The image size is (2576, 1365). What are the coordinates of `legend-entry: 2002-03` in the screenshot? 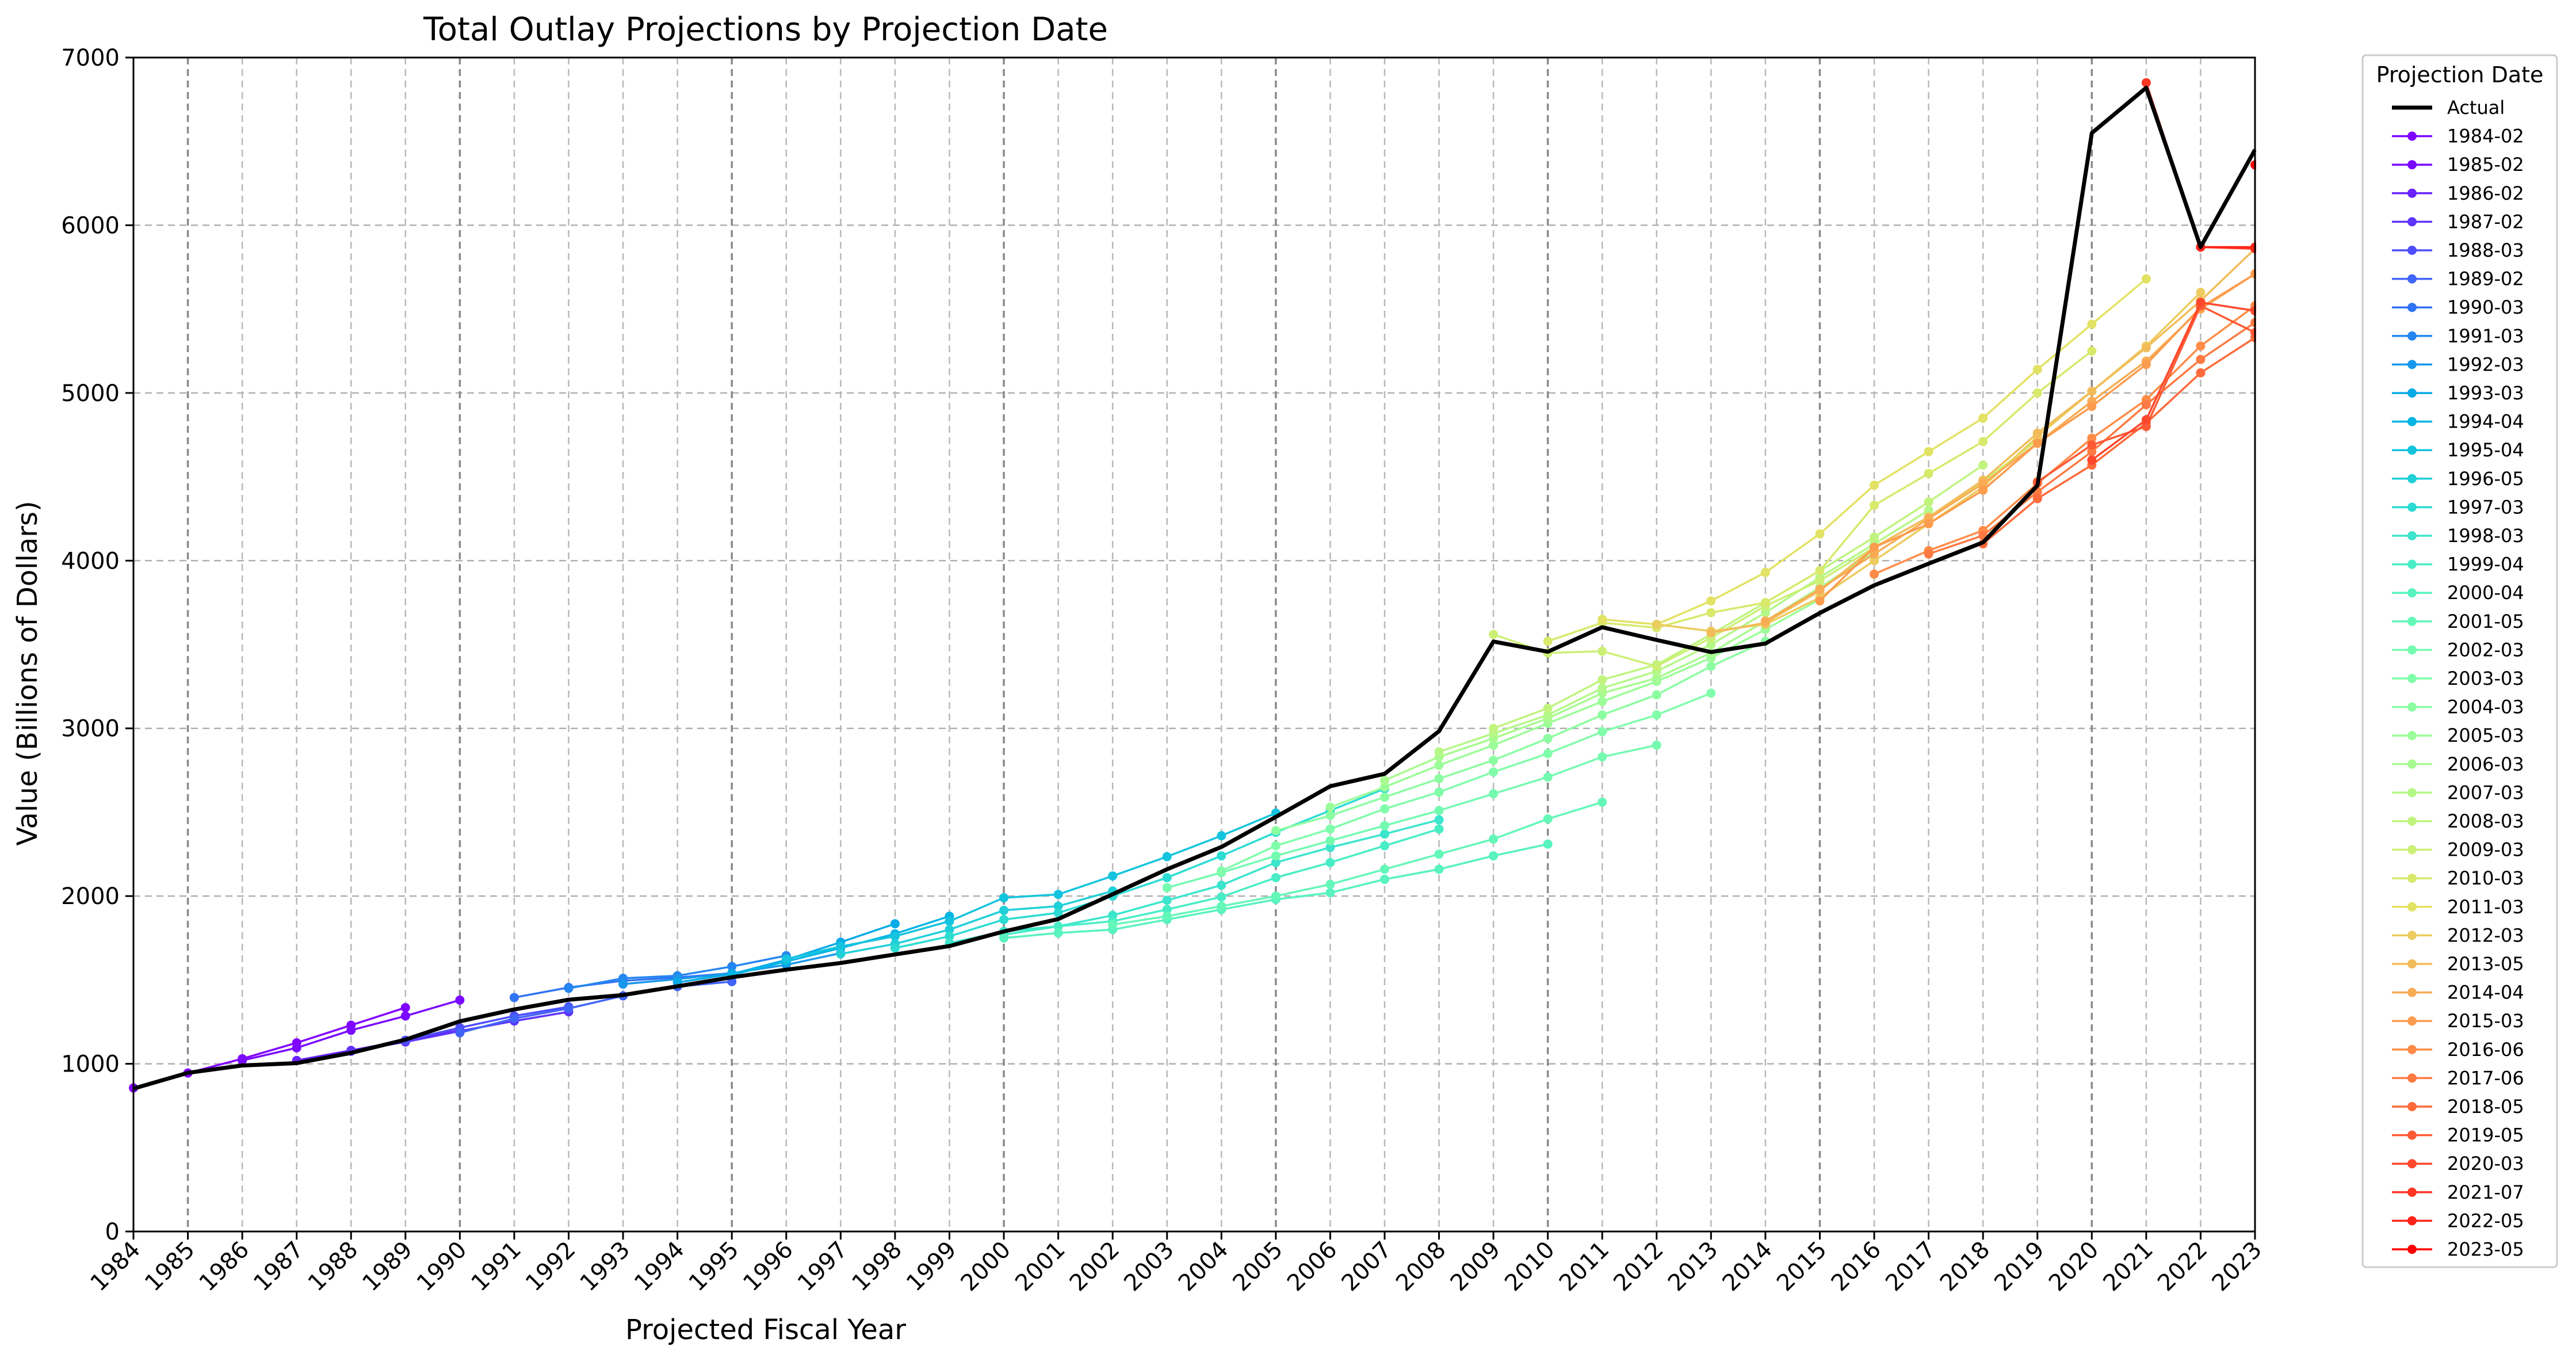 It's located at (2458, 650).